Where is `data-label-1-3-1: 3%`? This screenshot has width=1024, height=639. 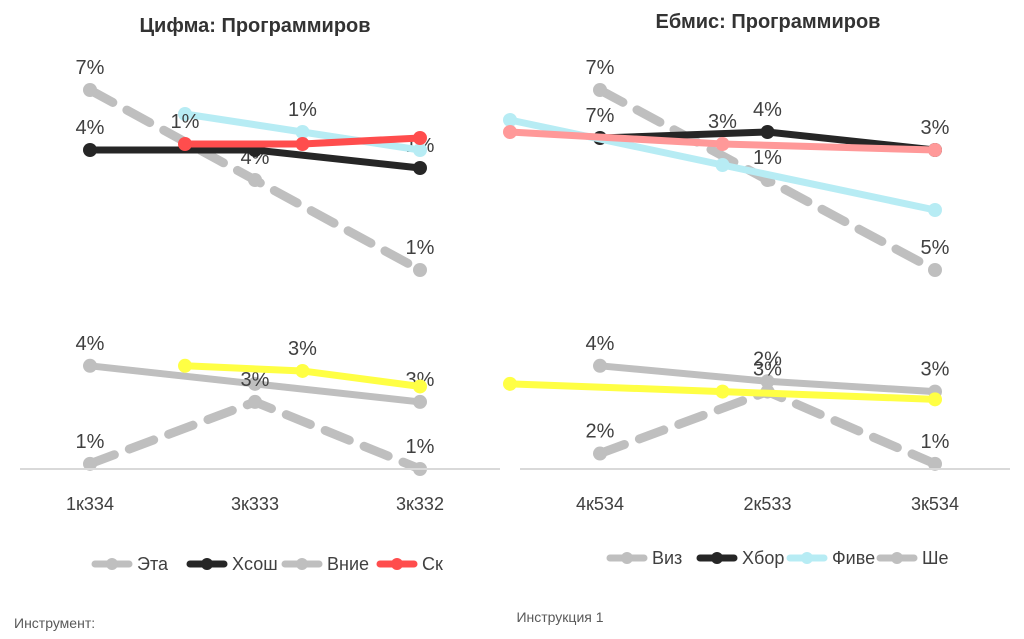 data-label-1-3-1: 3% is located at coordinates (722, 122).